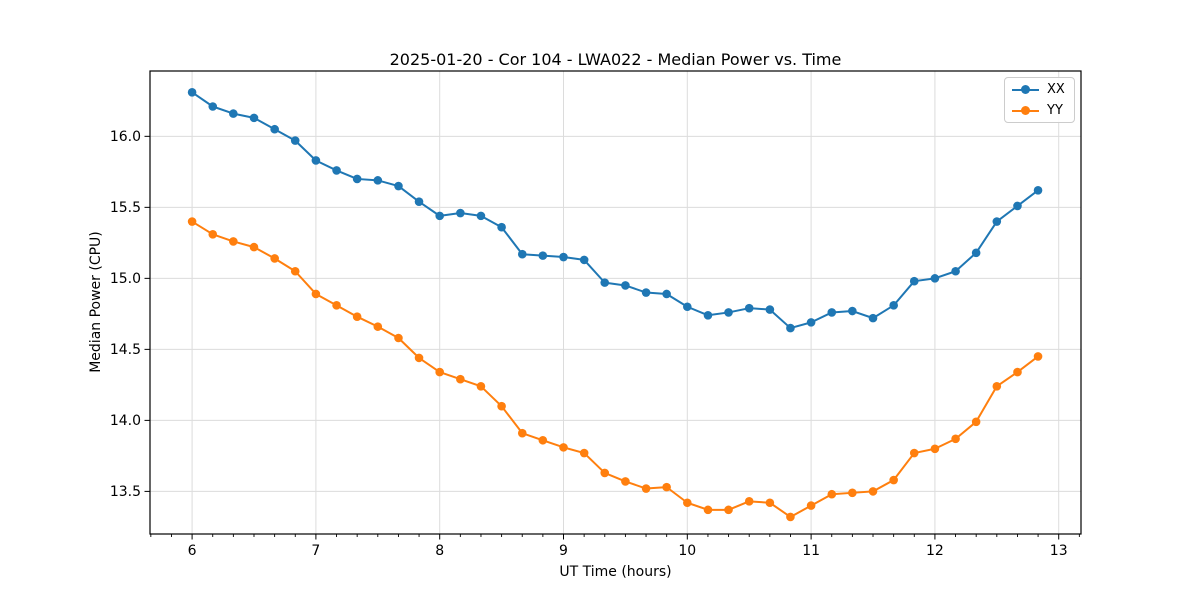 This screenshot has height=600, width=1200. What do you see at coordinates (1039, 90) in the screenshot?
I see `legend-item-xx: XX` at bounding box center [1039, 90].